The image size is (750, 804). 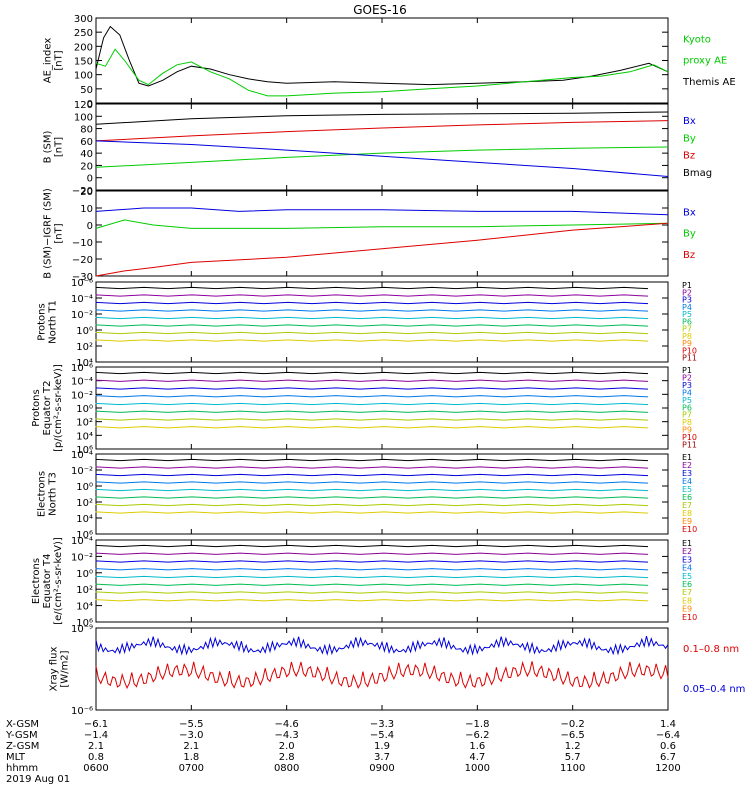 I want to click on footer-value: 2.1, so click(x=96, y=746).